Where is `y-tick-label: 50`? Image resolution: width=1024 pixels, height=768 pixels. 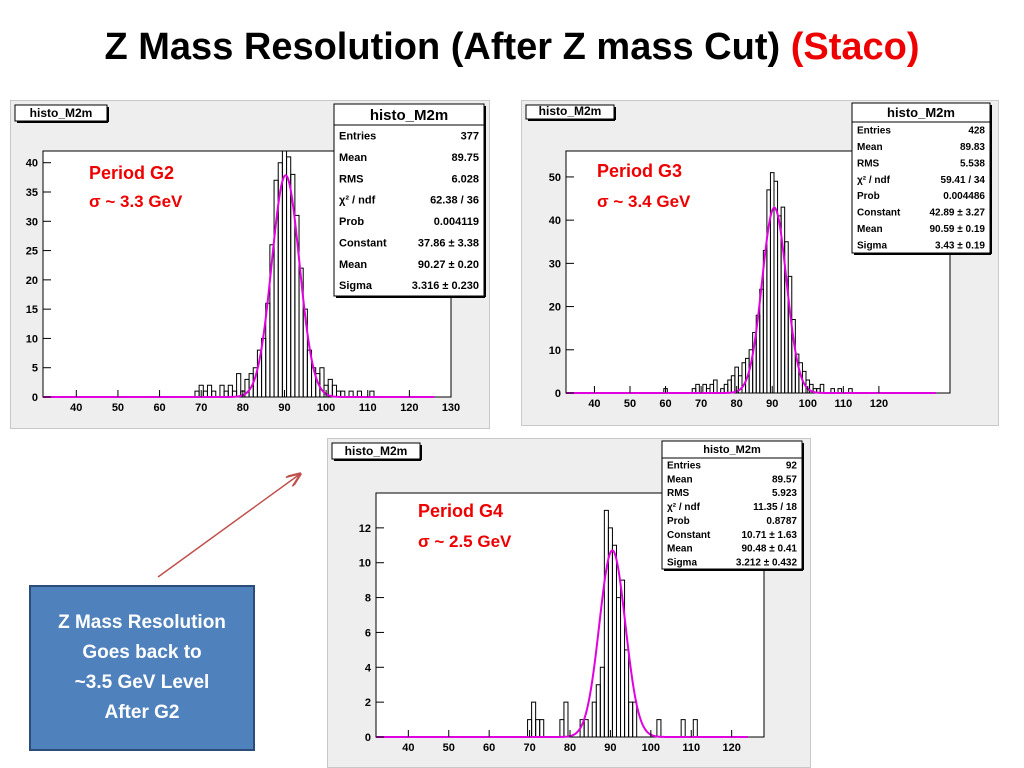
y-tick-label: 50 is located at coordinates (555, 178).